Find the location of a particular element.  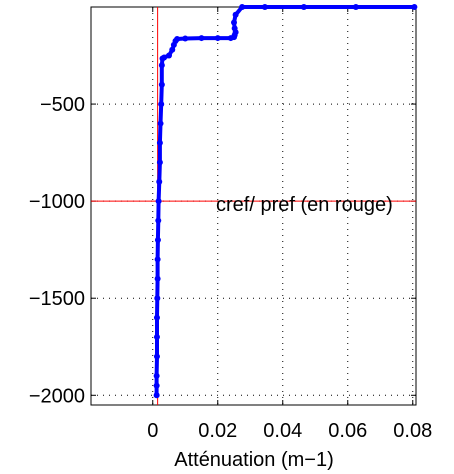

y-tick-label: −2000 is located at coordinates (57, 396).